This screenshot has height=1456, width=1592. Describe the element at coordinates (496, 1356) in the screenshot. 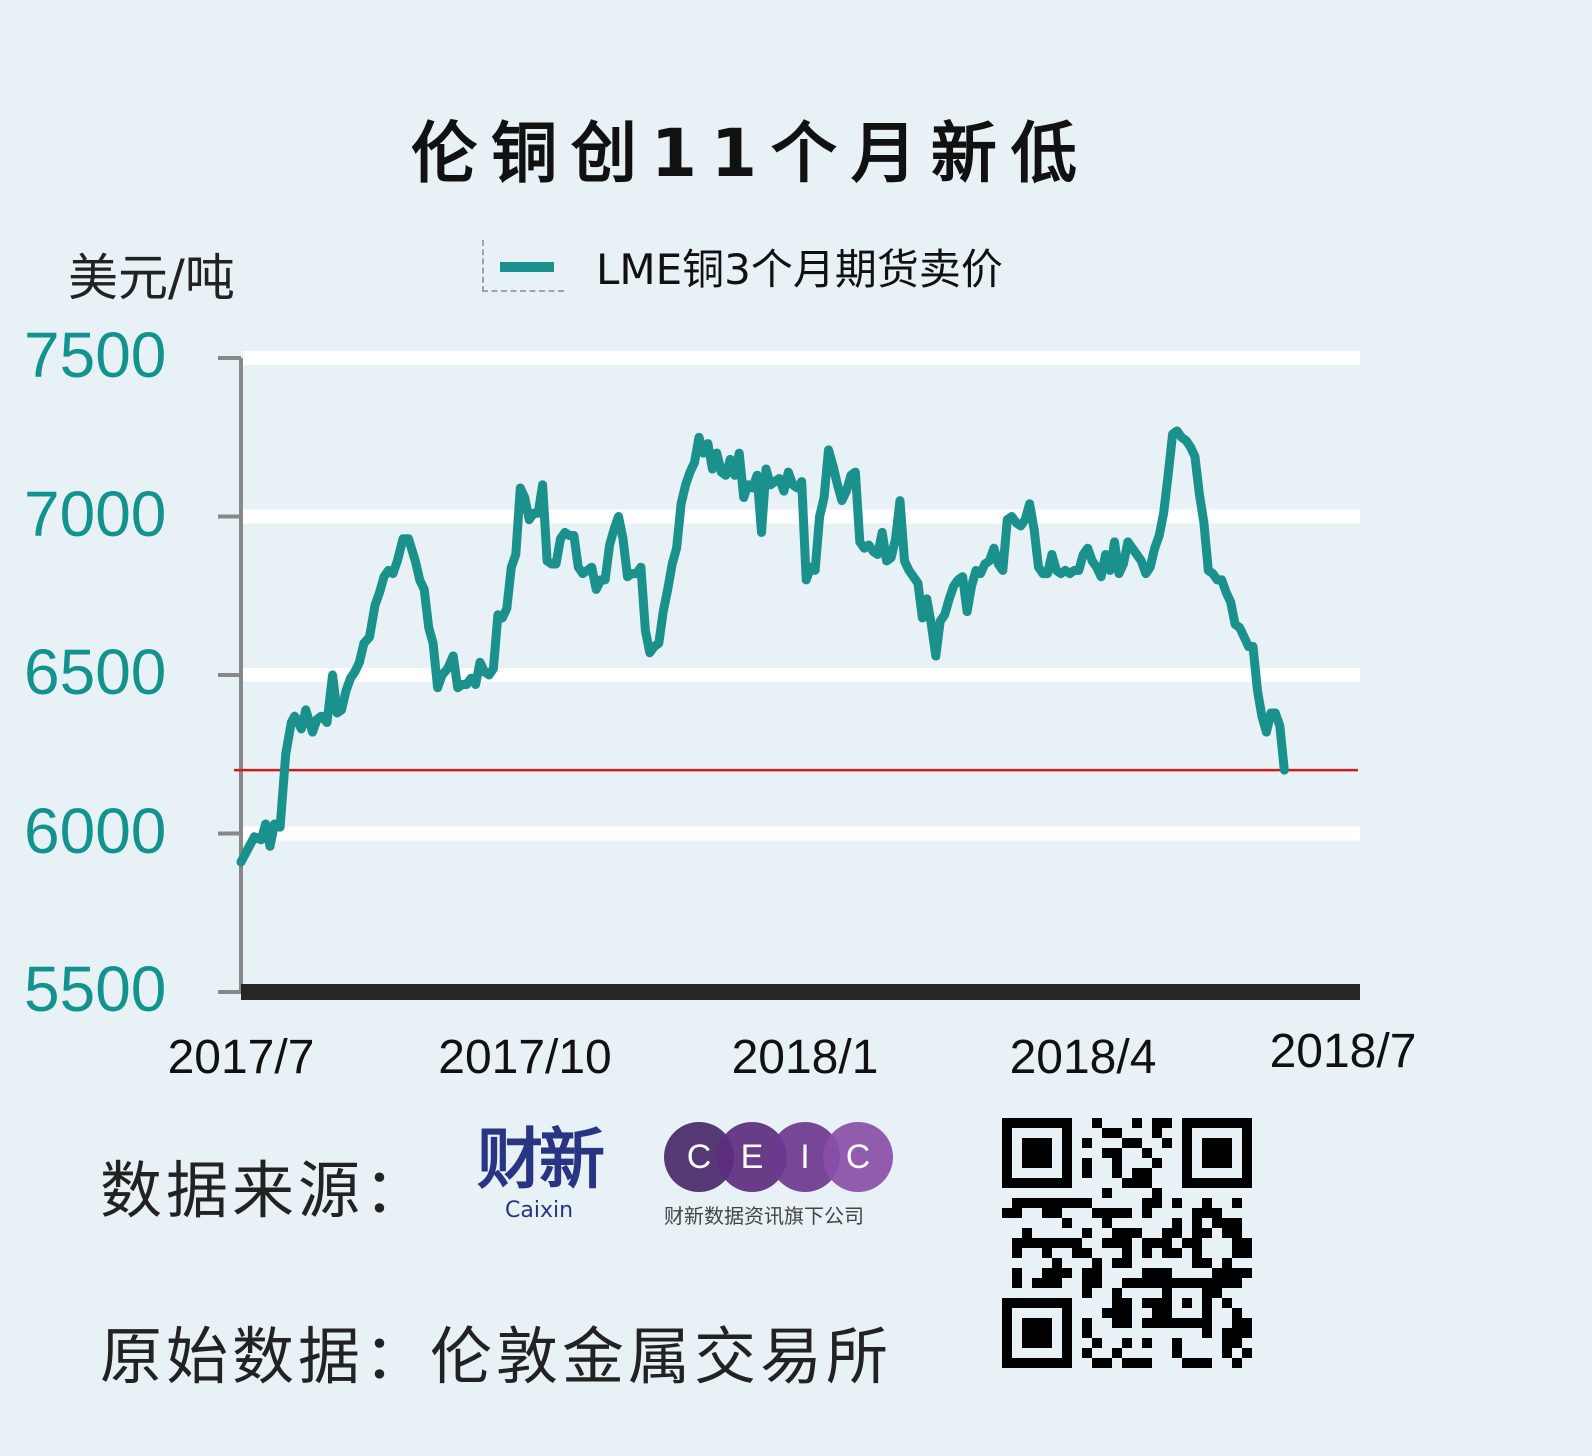

I see `raw-data-source: 原始数据：伦敦金属交易所` at that location.